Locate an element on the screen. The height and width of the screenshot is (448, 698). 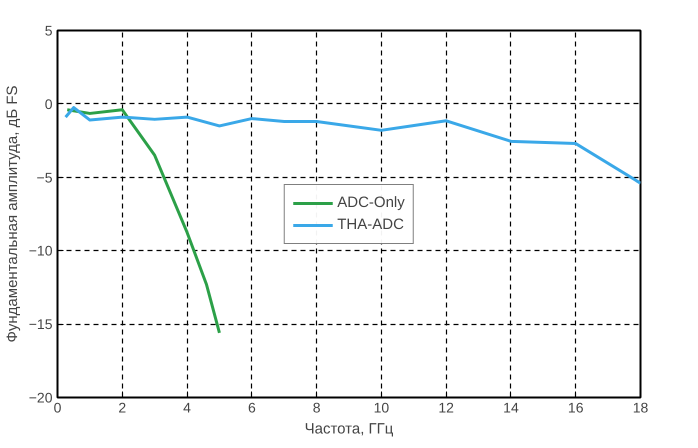
x-tick-label: 18 is located at coordinates (640, 408).